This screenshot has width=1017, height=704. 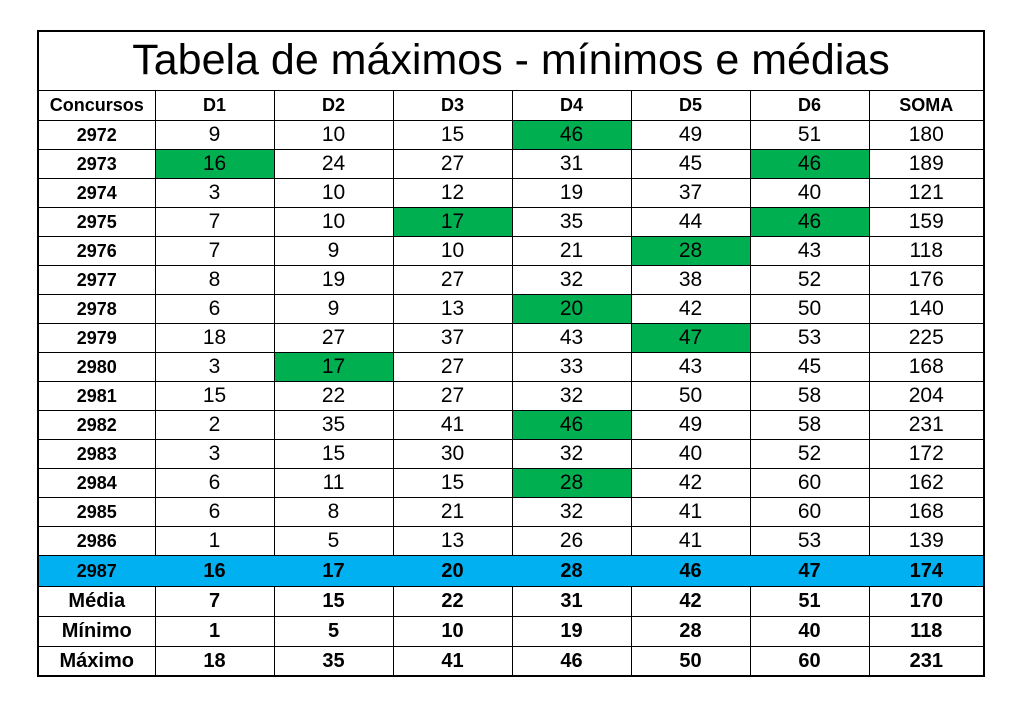 What do you see at coordinates (333, 337) in the screenshot?
I see `cell-d2: 27` at bounding box center [333, 337].